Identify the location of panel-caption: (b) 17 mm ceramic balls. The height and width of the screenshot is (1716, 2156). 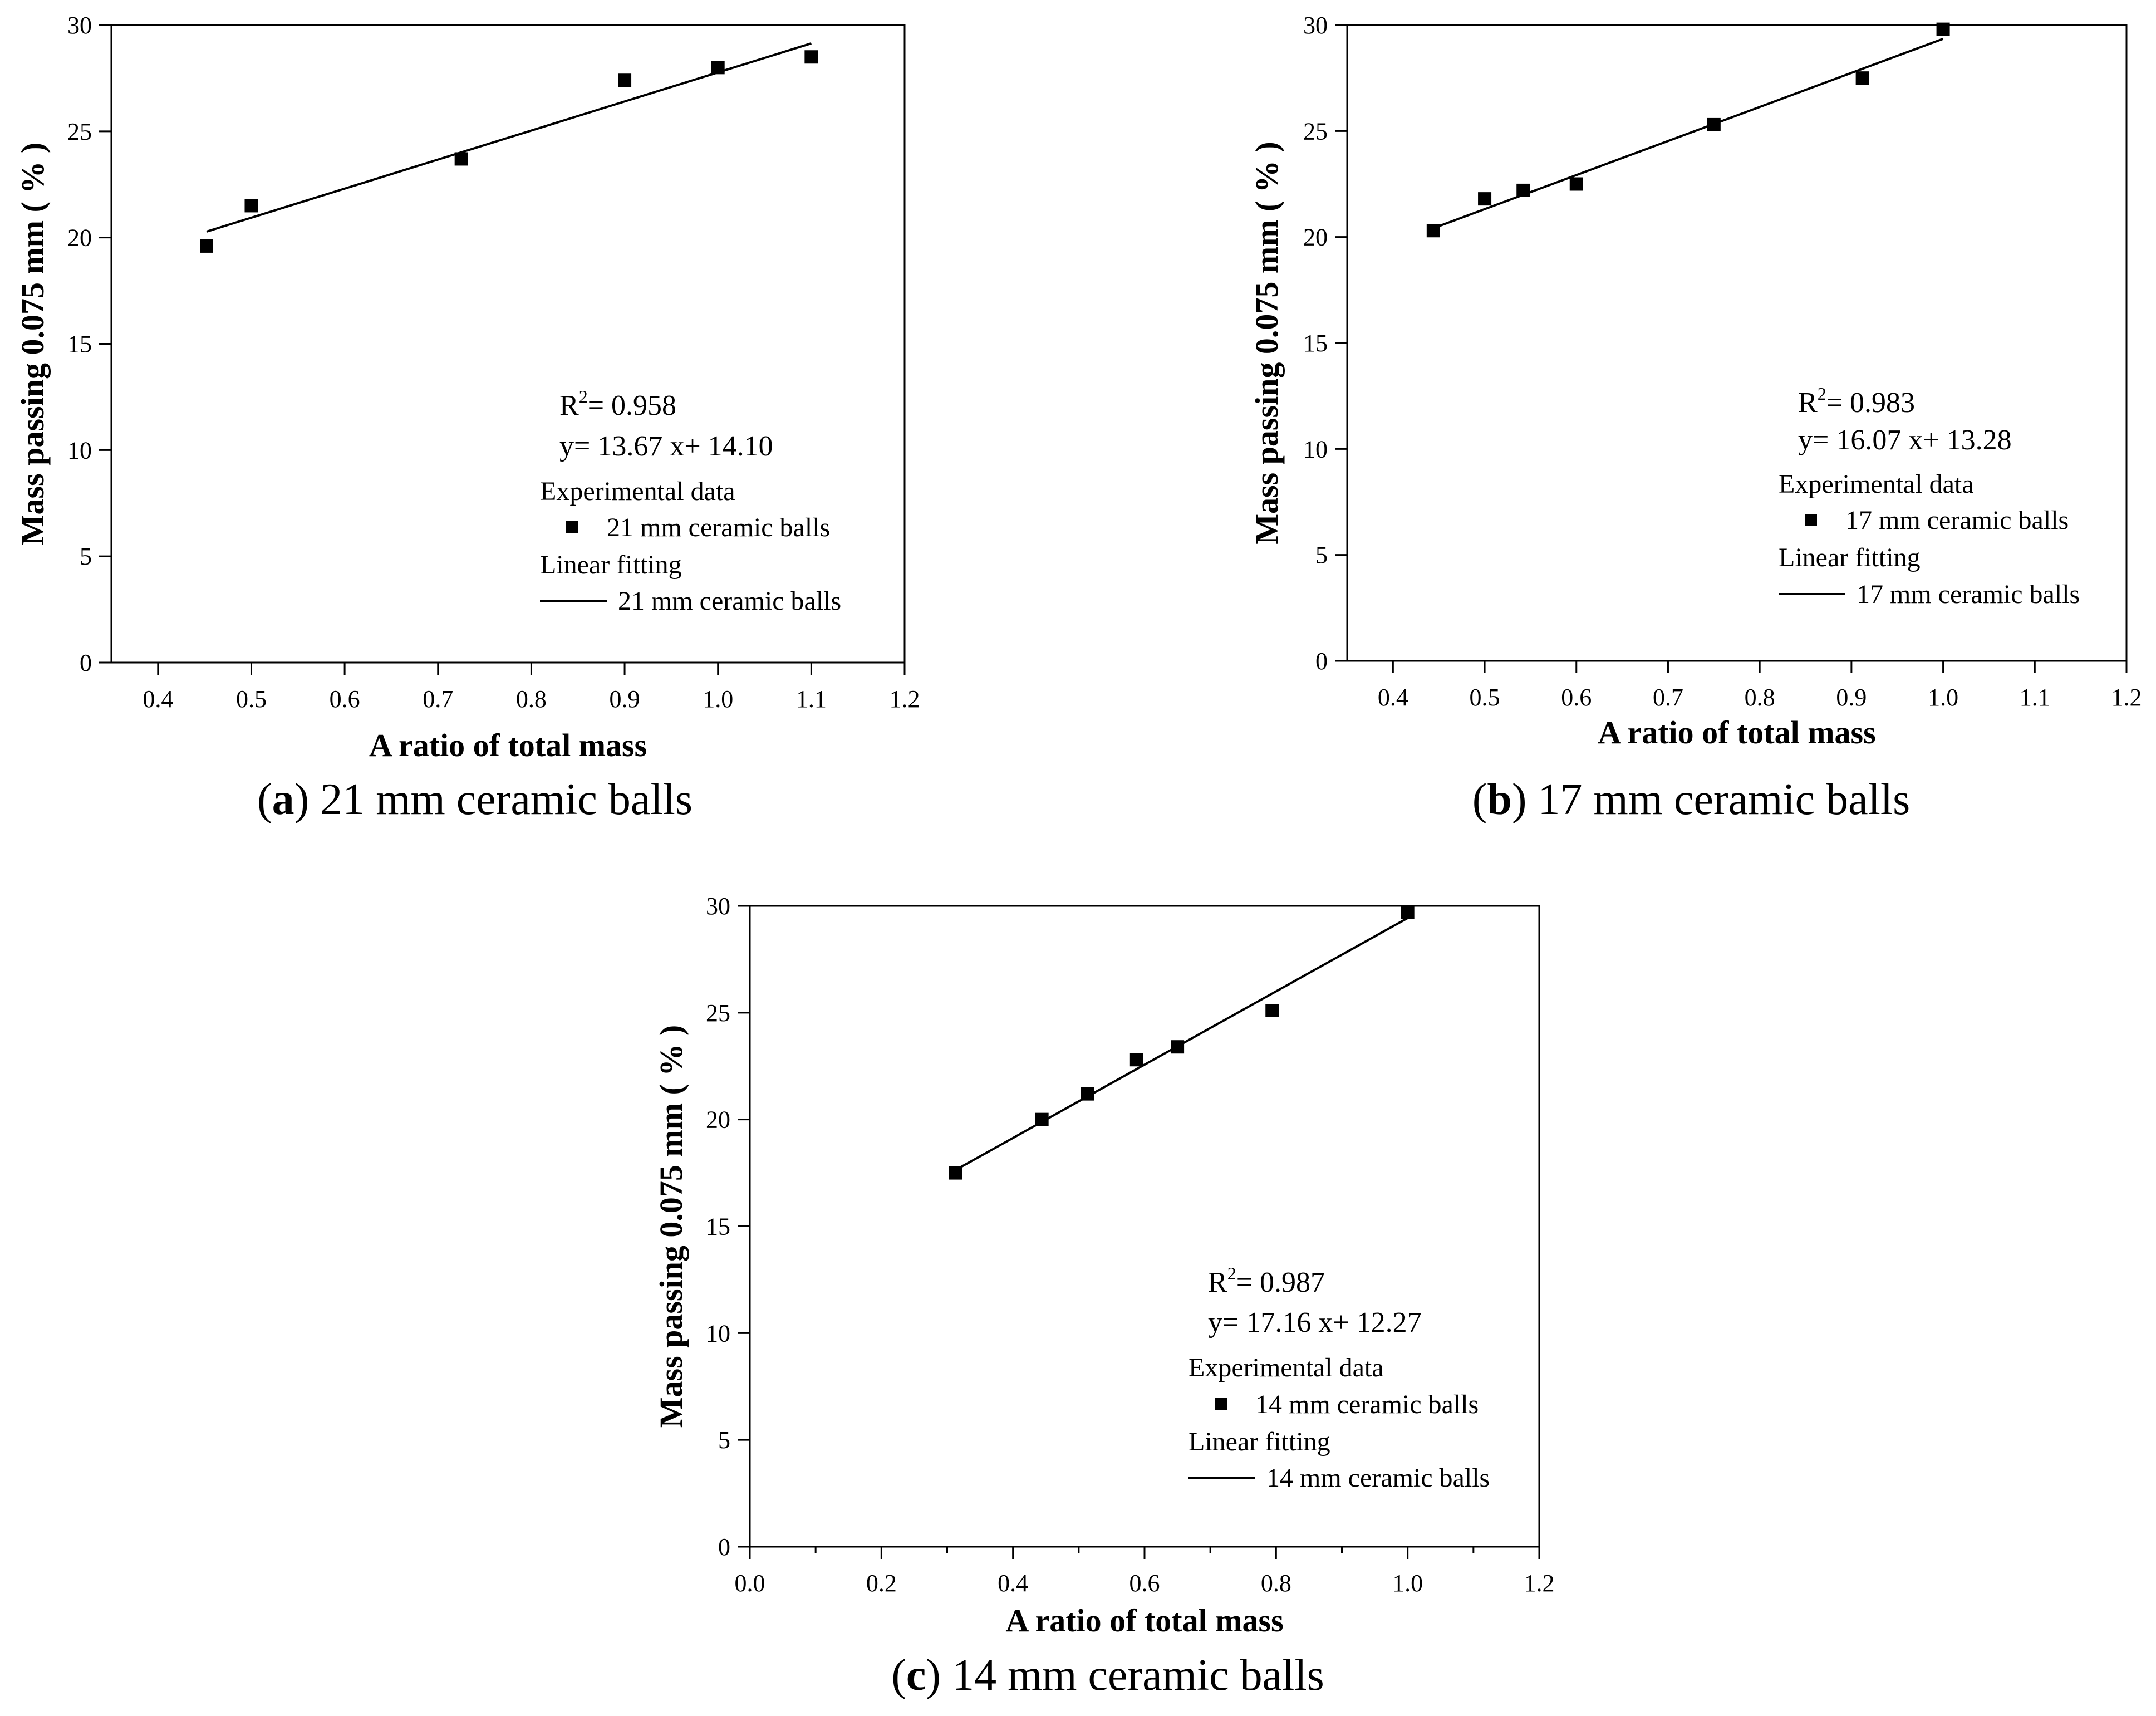
(1691, 800).